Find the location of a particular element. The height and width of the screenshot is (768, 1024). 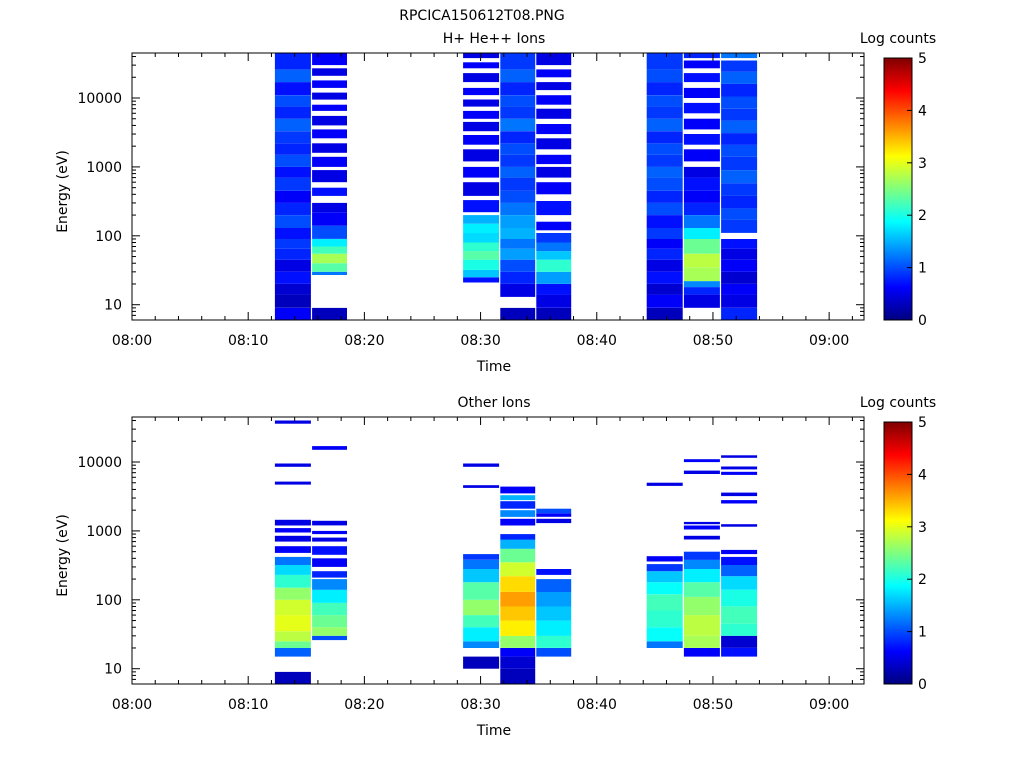

x-tick-label: 08:30 is located at coordinates (480, 705).